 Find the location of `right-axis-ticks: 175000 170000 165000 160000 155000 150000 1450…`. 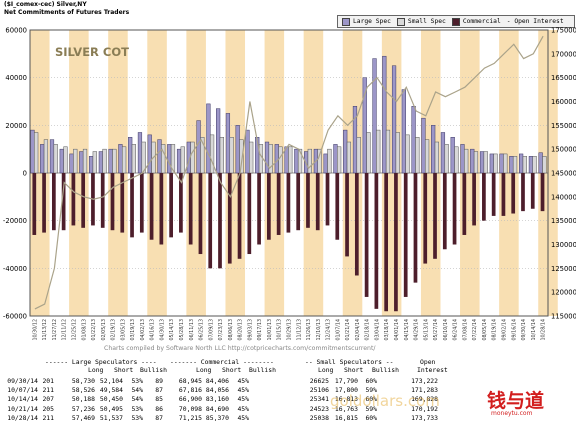

right-axis-ticks: 175000 170000 165000 160000 155000 150000 1450… is located at coordinates (563, 174).